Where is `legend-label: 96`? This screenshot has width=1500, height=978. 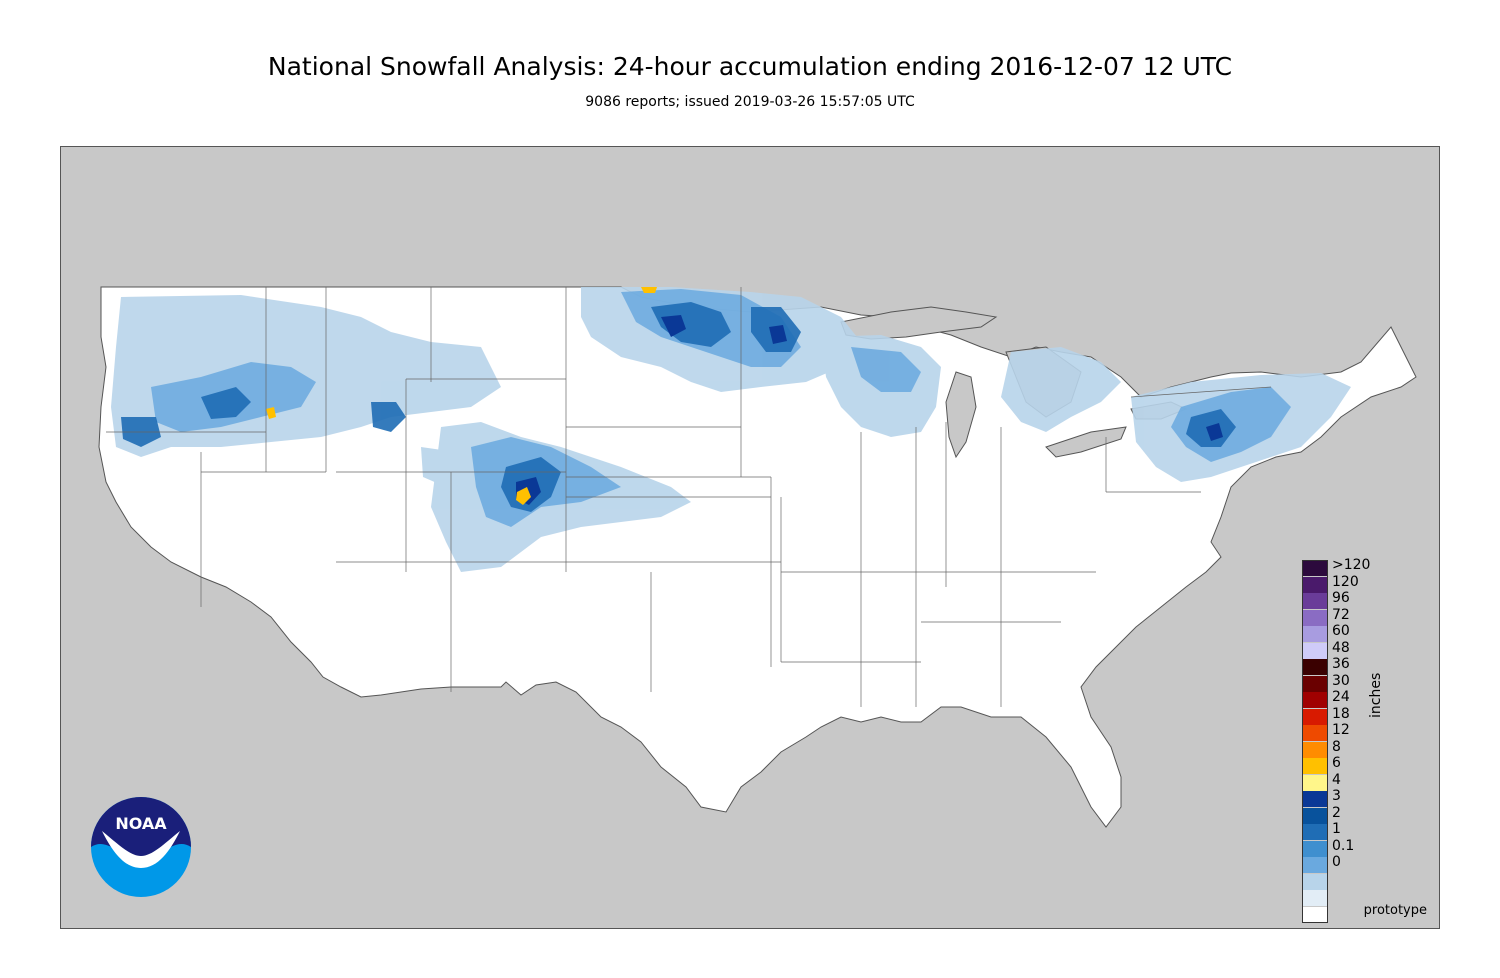 legend-label: 96 is located at coordinates (1341, 598).